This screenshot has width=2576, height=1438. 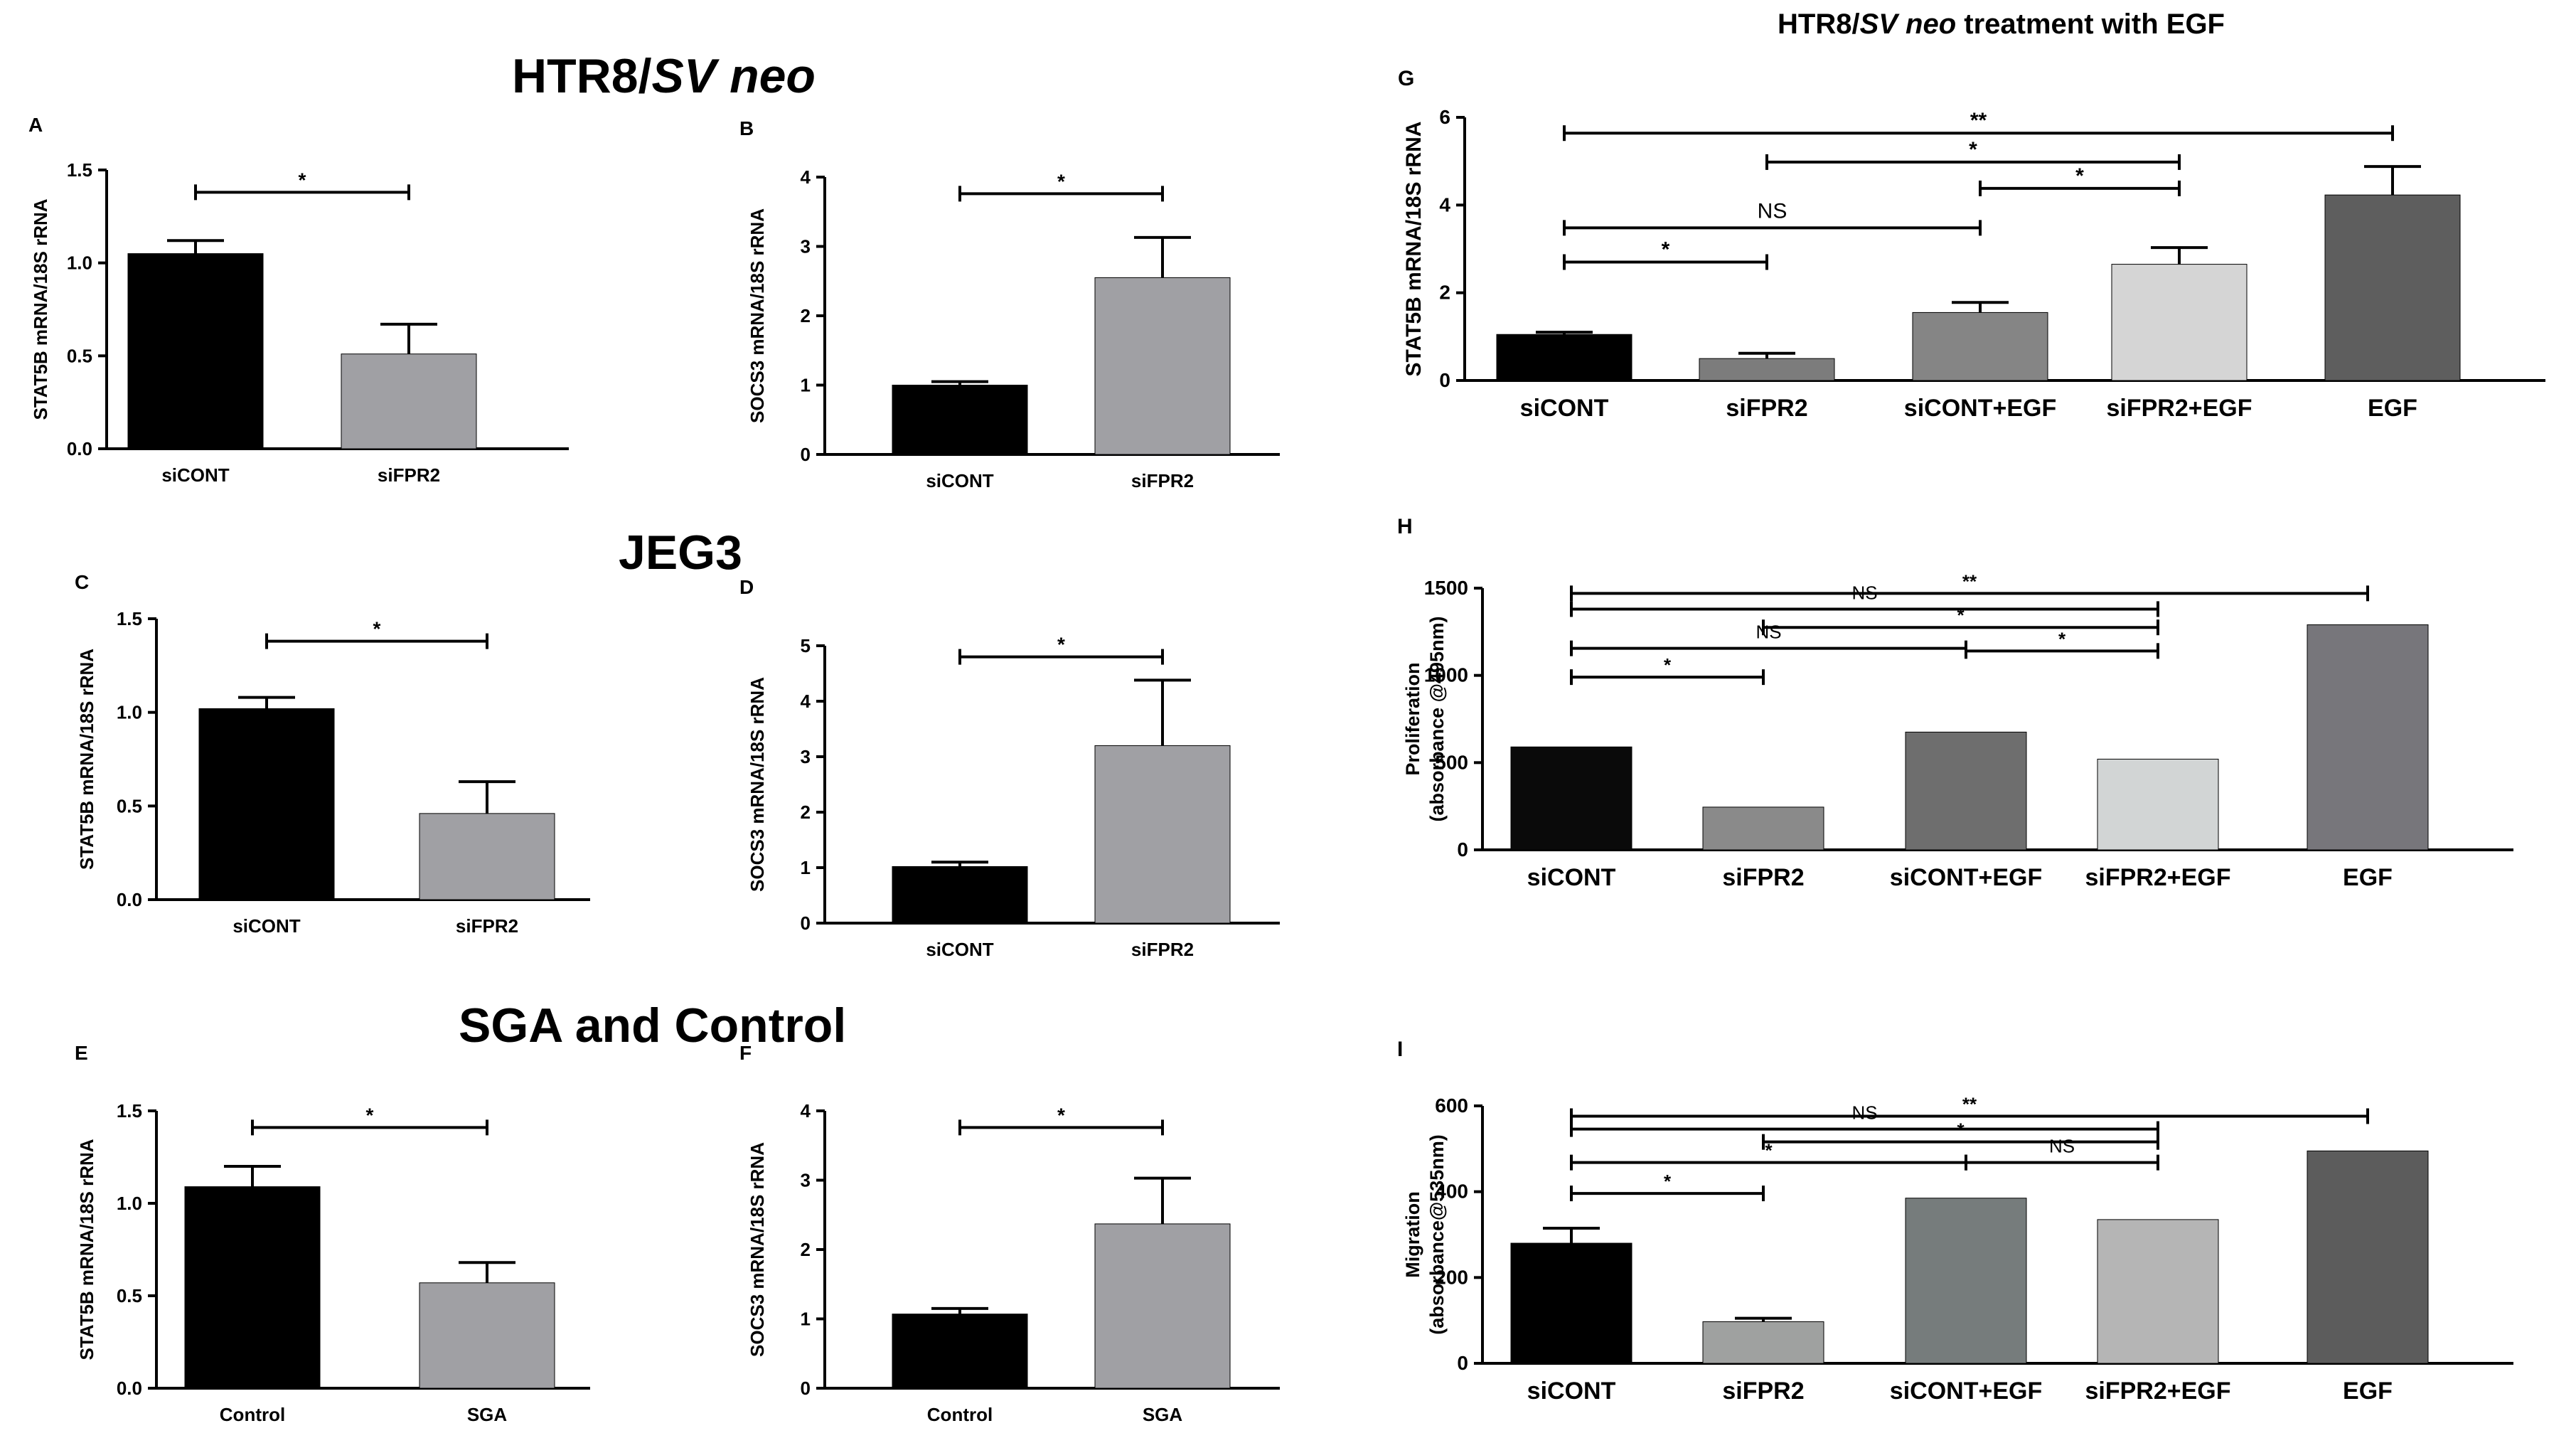 I want to click on panel-letter: E, so click(x=81, y=1053).